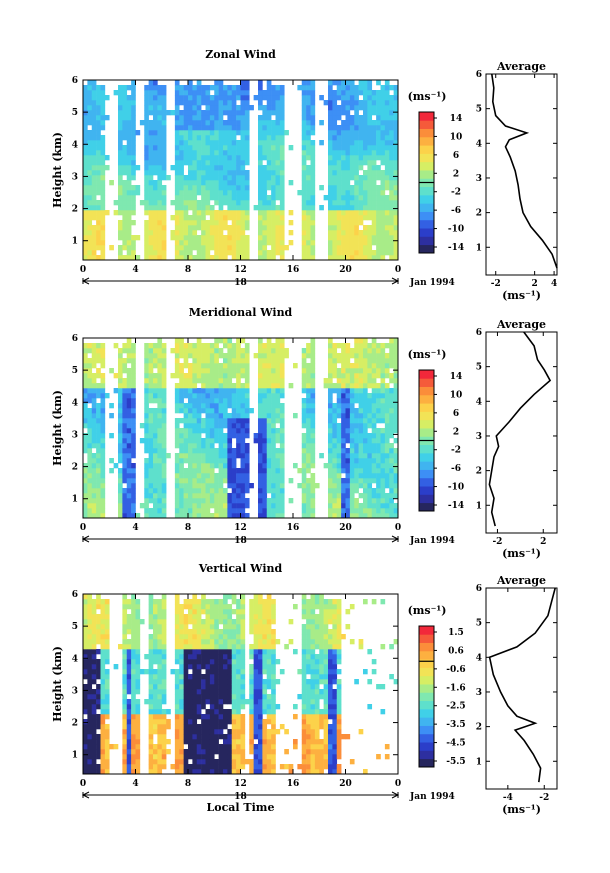  What do you see at coordinates (240, 568) in the screenshot?
I see `panel-title: Vertical Wind` at bounding box center [240, 568].